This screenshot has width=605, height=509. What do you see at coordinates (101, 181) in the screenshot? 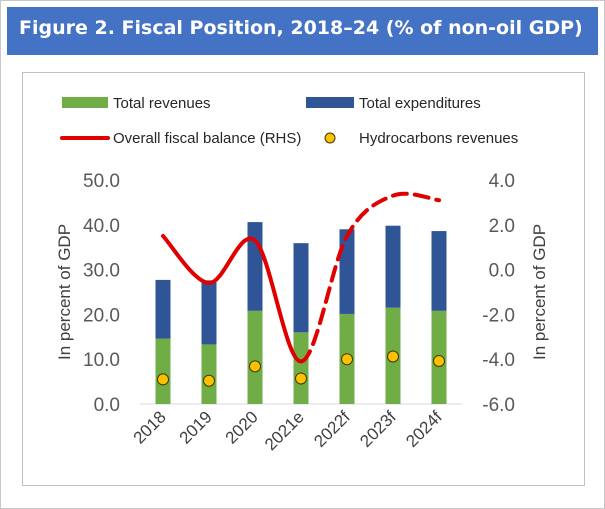
I see `y-tick-left: 50.0` at bounding box center [101, 181].